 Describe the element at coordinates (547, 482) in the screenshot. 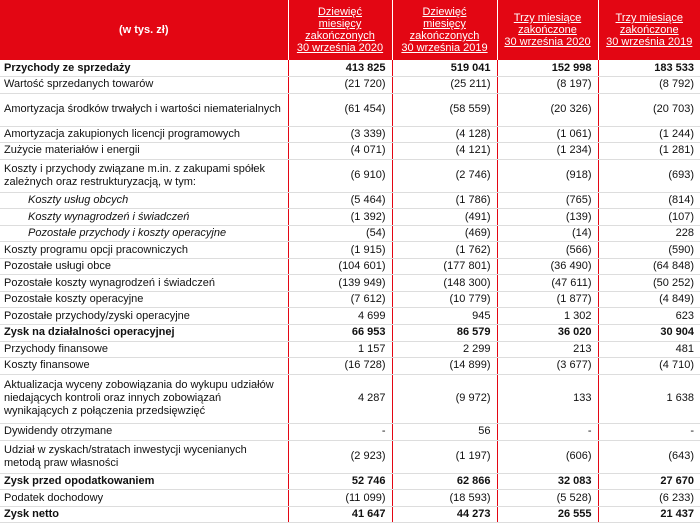

I see `cell-value: 32 083` at that location.